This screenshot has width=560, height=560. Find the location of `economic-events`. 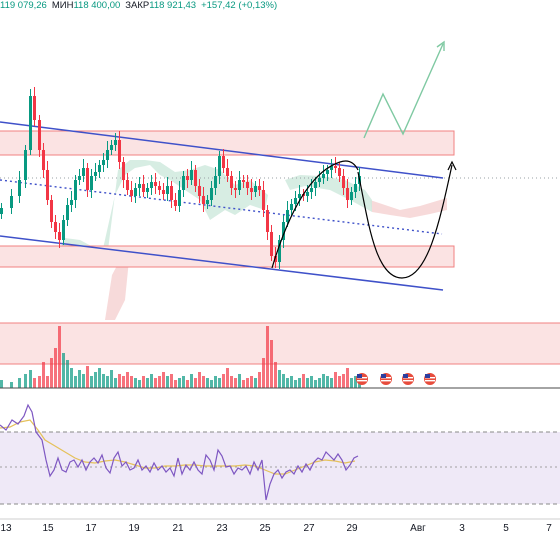

economic-events is located at coordinates (396, 379).